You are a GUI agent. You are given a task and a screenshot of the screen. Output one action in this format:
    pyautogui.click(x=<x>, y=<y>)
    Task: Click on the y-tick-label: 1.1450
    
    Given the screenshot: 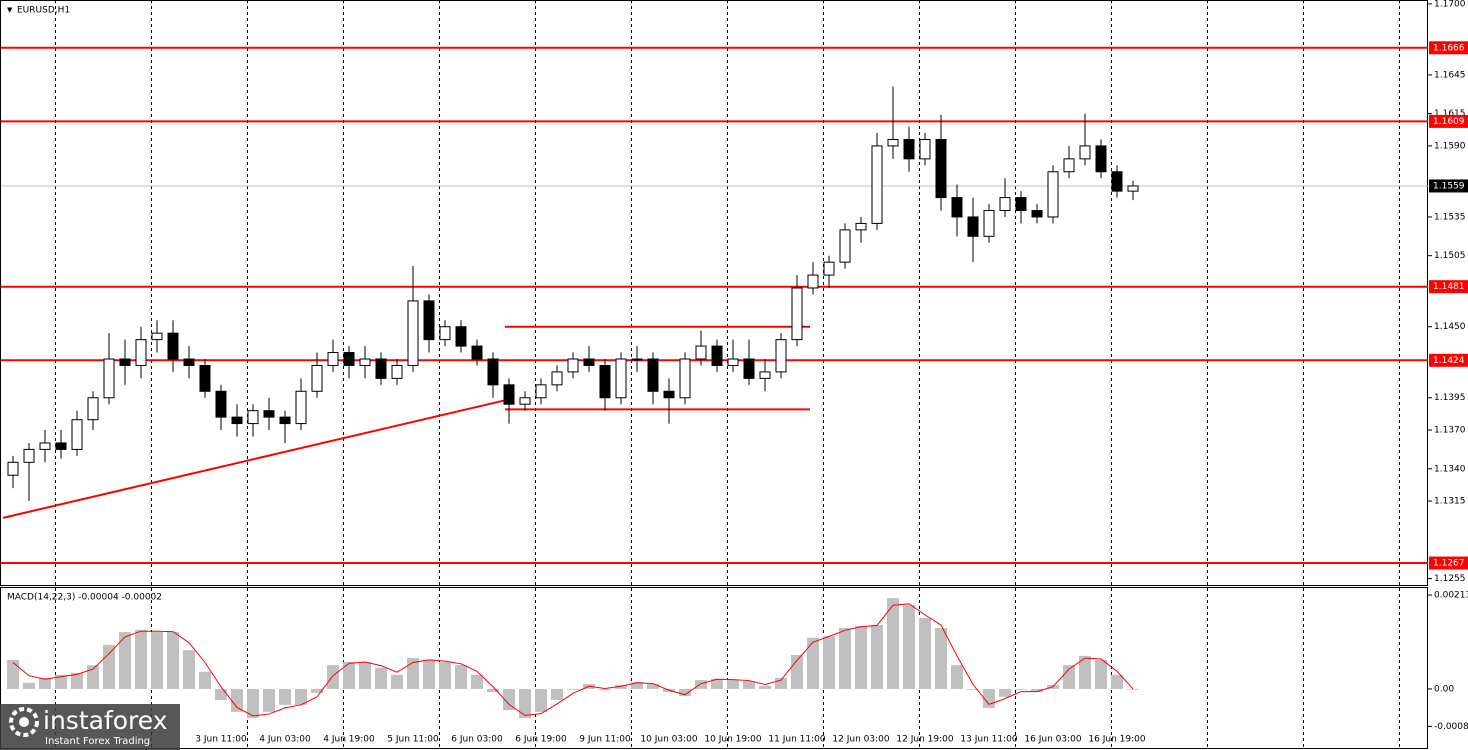 What is the action you would take?
    pyautogui.click(x=1450, y=327)
    